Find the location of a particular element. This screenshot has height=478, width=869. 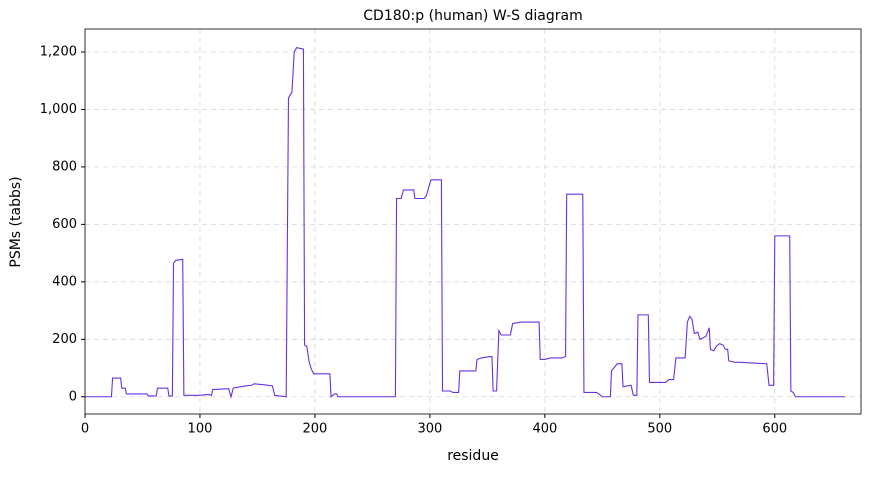

x-axis-label: residue is located at coordinates (473, 456).